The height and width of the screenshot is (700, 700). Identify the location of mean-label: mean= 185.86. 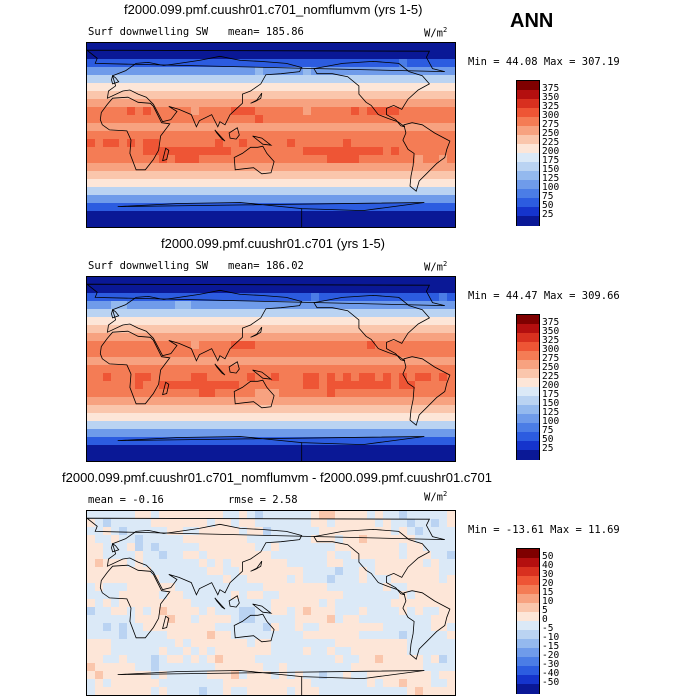
(266, 32).